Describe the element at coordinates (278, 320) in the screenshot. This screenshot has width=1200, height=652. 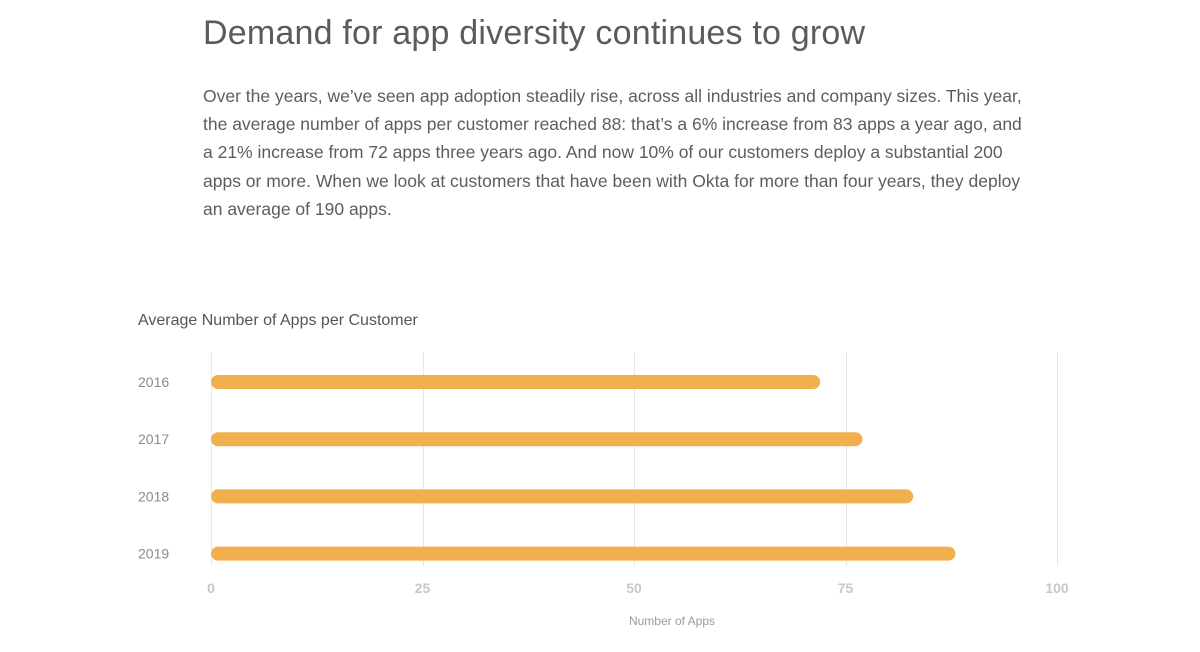
I see `chart-title: Average Number of Apps per Customer` at that location.